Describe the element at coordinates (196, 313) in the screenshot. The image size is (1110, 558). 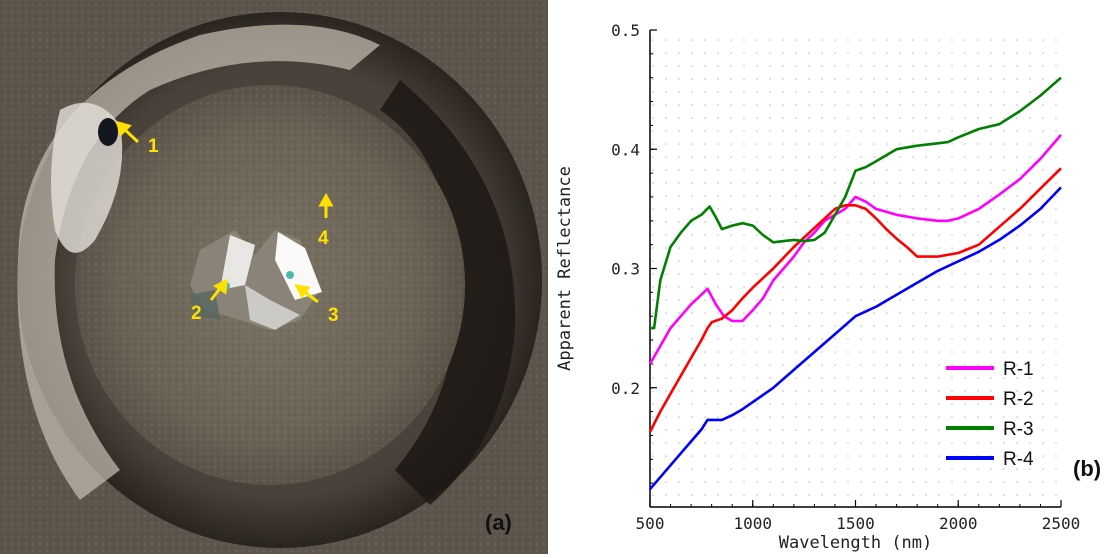
I see `marker-label-2: 2` at that location.